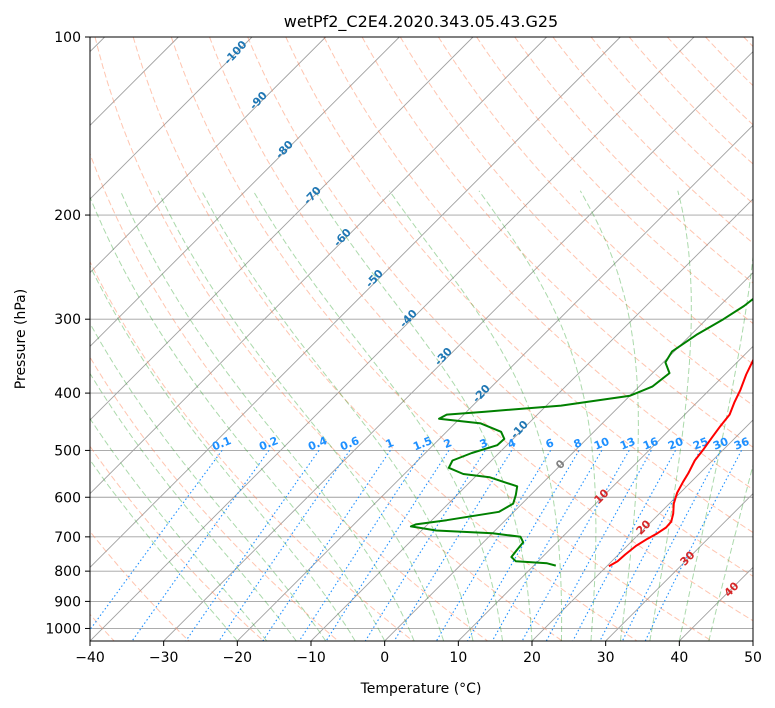 This screenshot has width=775, height=708. What do you see at coordinates (753, 658) in the screenshot?
I see `x-tick-label: 50` at bounding box center [753, 658].